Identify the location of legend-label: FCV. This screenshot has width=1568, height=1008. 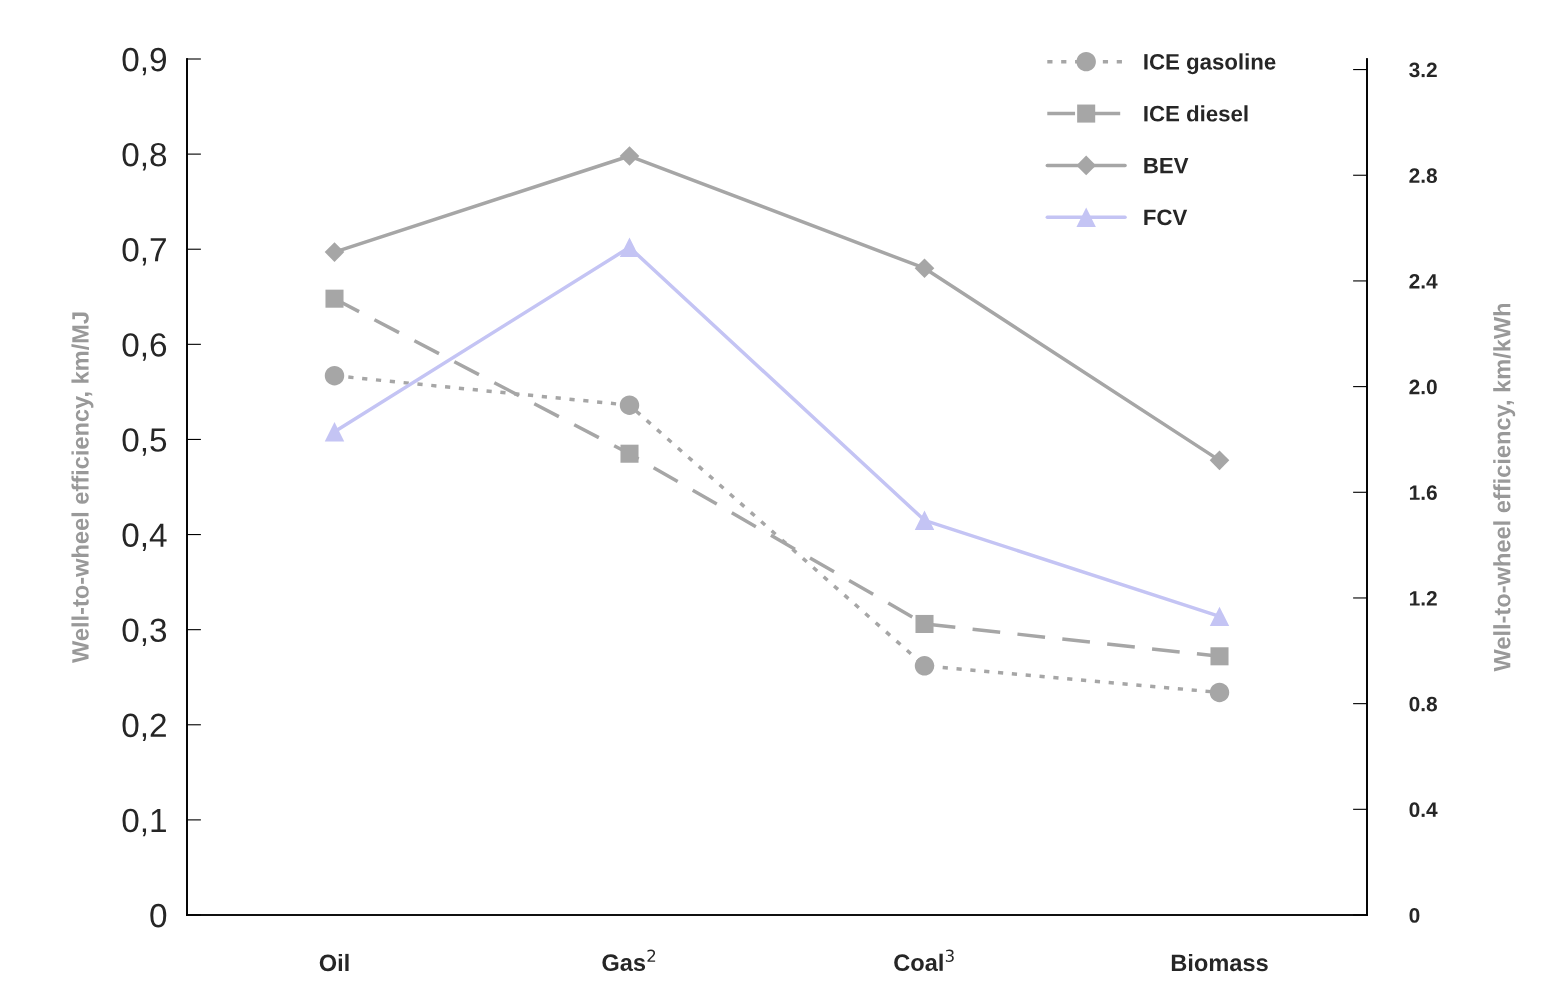
(1166, 217).